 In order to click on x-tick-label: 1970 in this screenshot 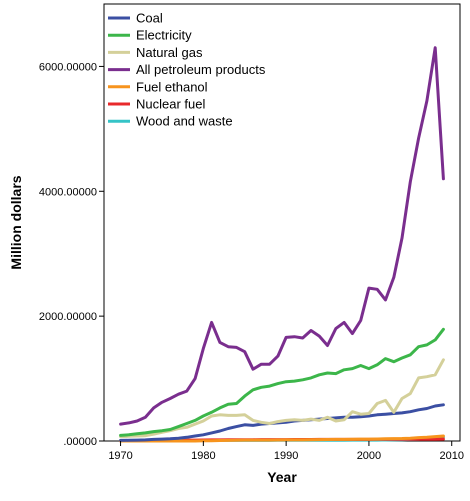, I will do `click(120, 456)`.